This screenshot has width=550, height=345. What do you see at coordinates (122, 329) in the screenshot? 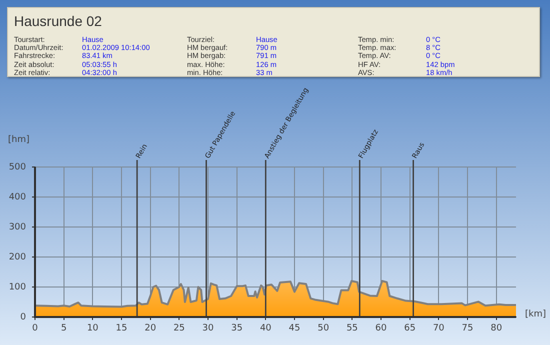
I see `x-tick-label: 15` at bounding box center [122, 329].